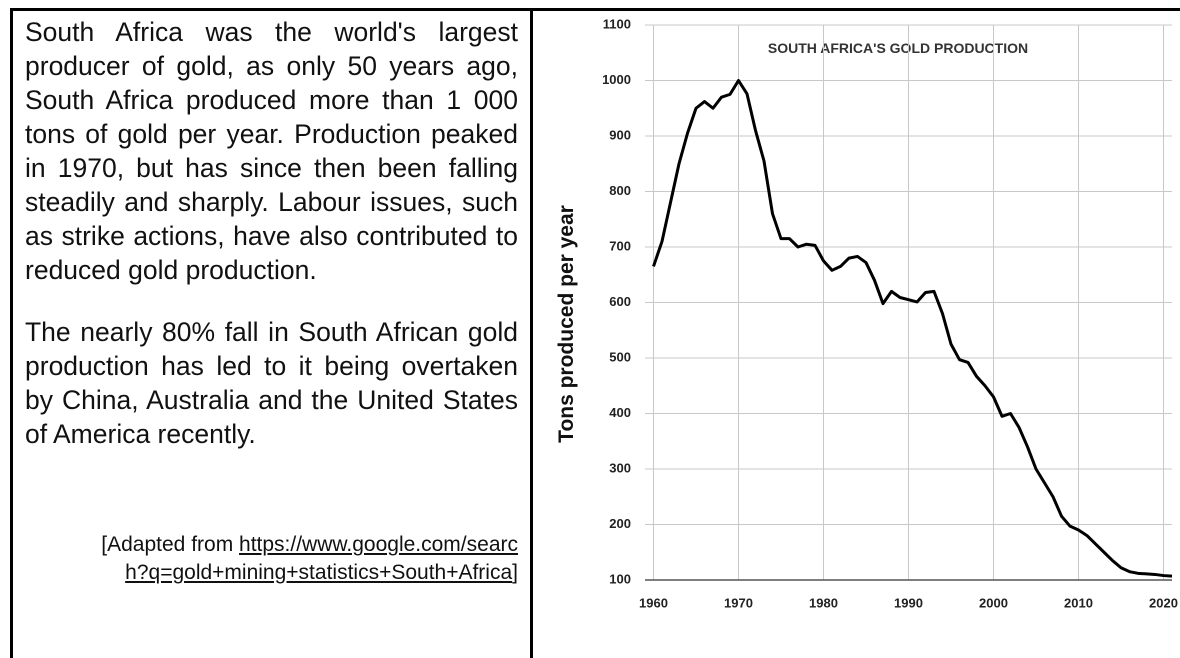 Image resolution: width=1180 pixels, height=658 pixels. Describe the element at coordinates (898, 48) in the screenshot. I see `chart-title: SOUTH AFRICA'S GOLD PRODUCTION` at that location.